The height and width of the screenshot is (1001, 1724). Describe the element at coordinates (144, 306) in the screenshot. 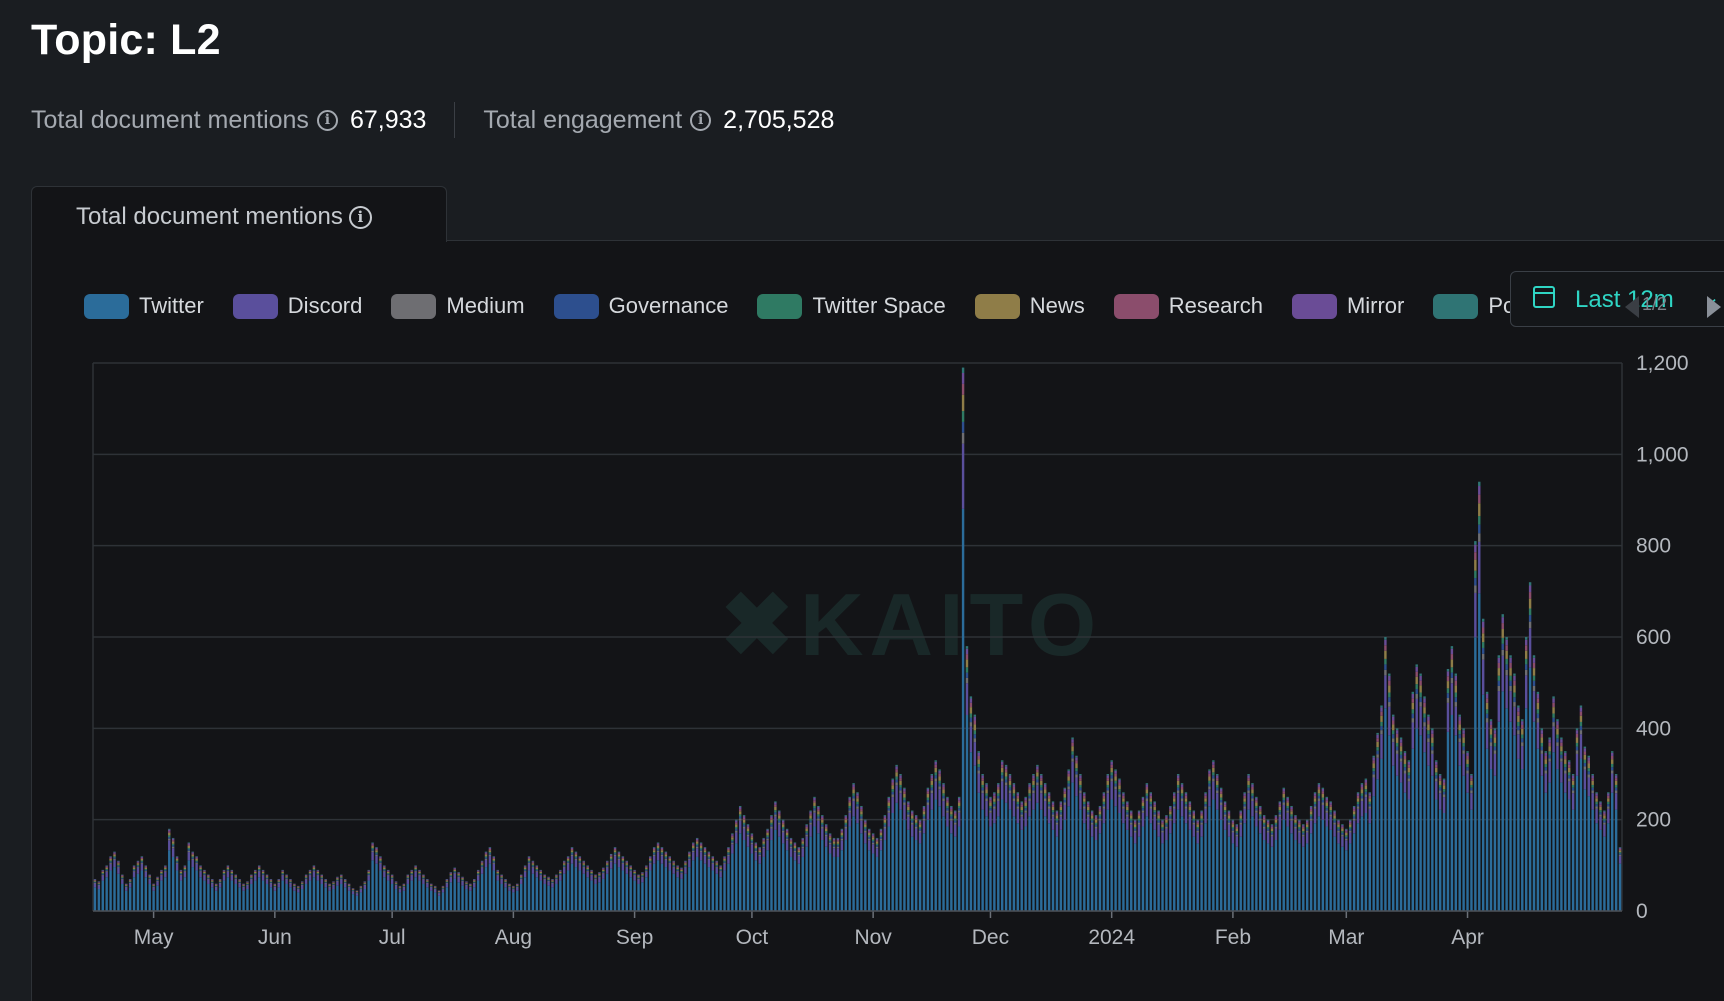

I see `legend-item-twitter: Twitter` at that location.